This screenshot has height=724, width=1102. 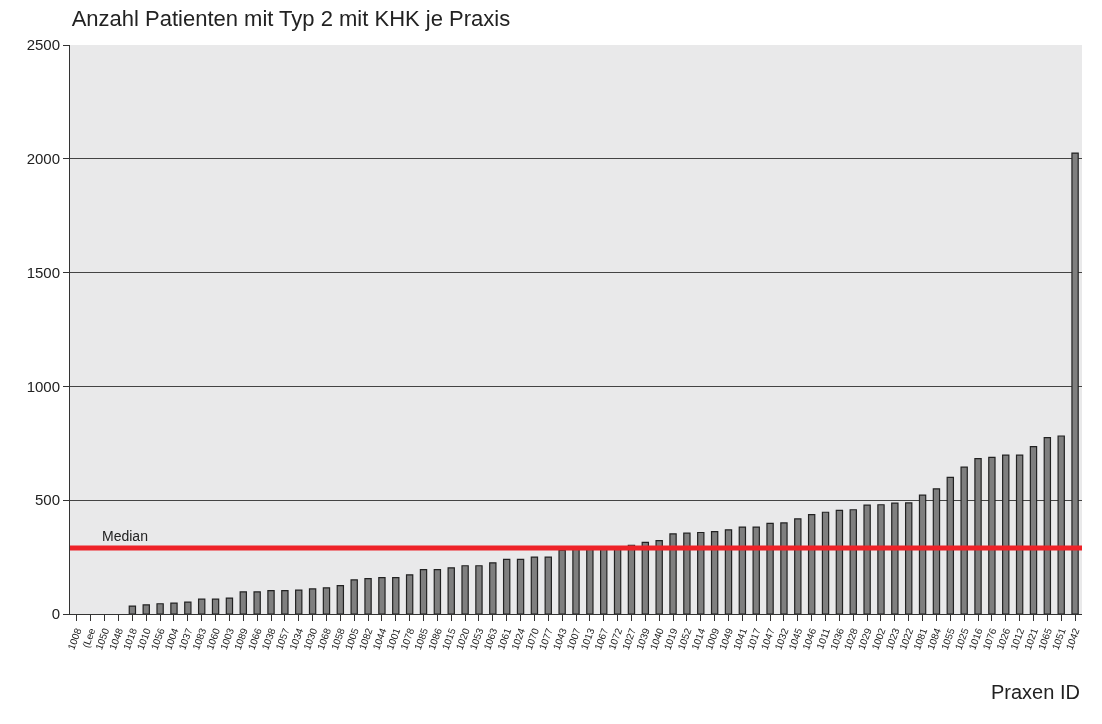 What do you see at coordinates (55, 614) in the screenshot?
I see `y-tick-label: 0` at bounding box center [55, 614].